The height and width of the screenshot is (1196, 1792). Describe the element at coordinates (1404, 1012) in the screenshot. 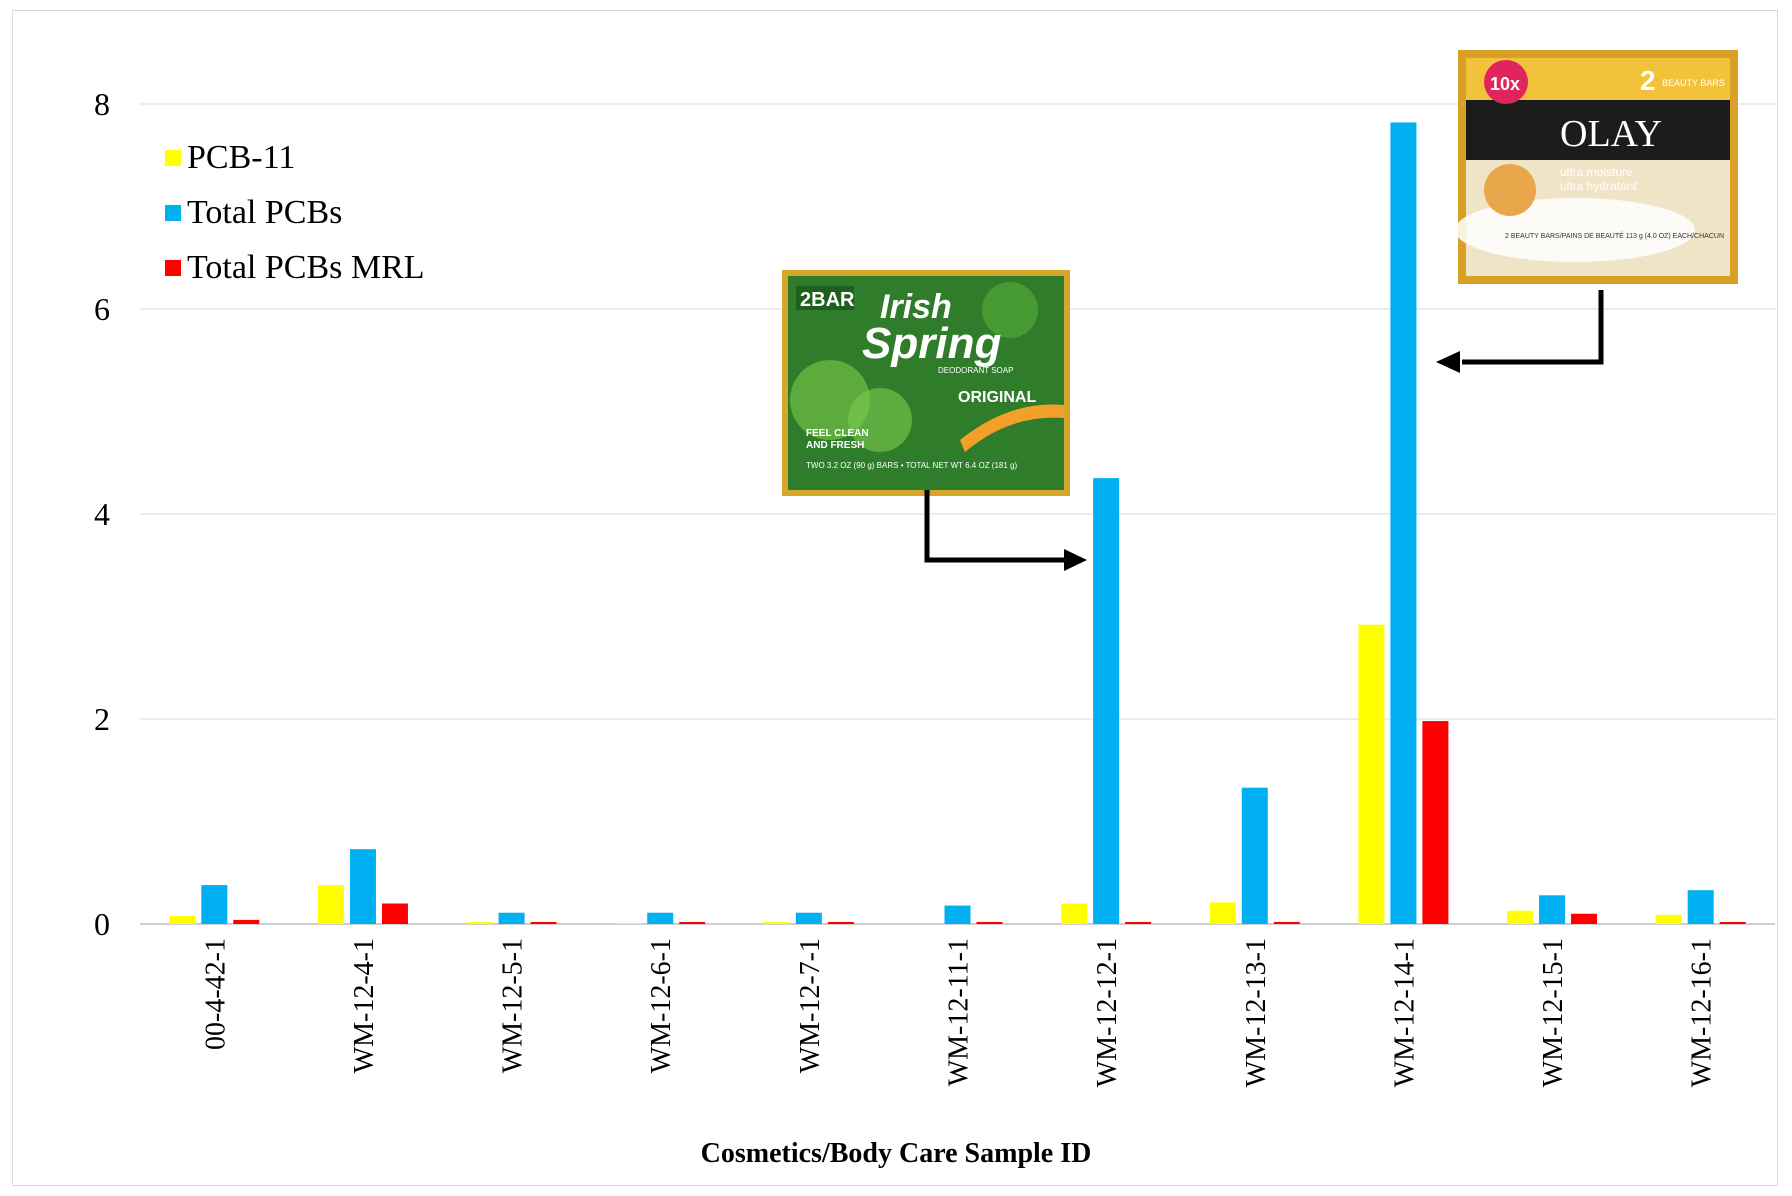

I see `x-tick-label: WM-12-14-1` at that location.